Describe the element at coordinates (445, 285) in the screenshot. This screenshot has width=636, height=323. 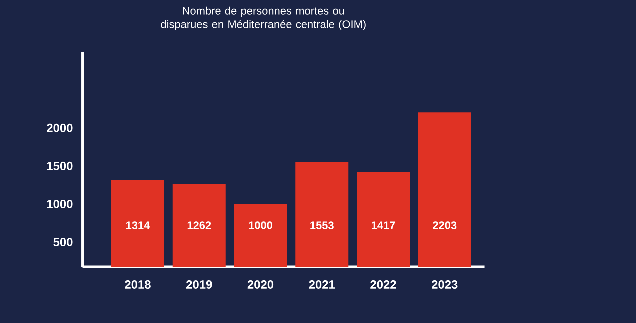
I see `x-tick-label: 2023` at that location.